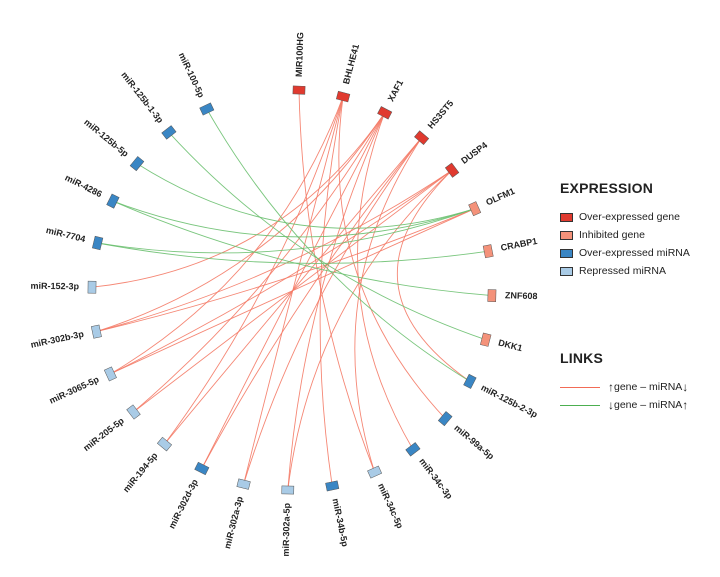  Describe the element at coordinates (351, 64) in the screenshot. I see `node-label-bhlhe41: BHLHE41` at that location.